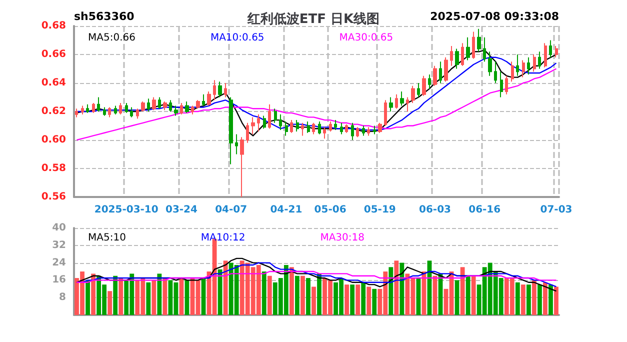 Image resolution: width=627 pixels, height=342 pixels. What do you see at coordinates (53, 197) in the screenshot?
I see `y-tick-label: 0.56` at bounding box center [53, 197].